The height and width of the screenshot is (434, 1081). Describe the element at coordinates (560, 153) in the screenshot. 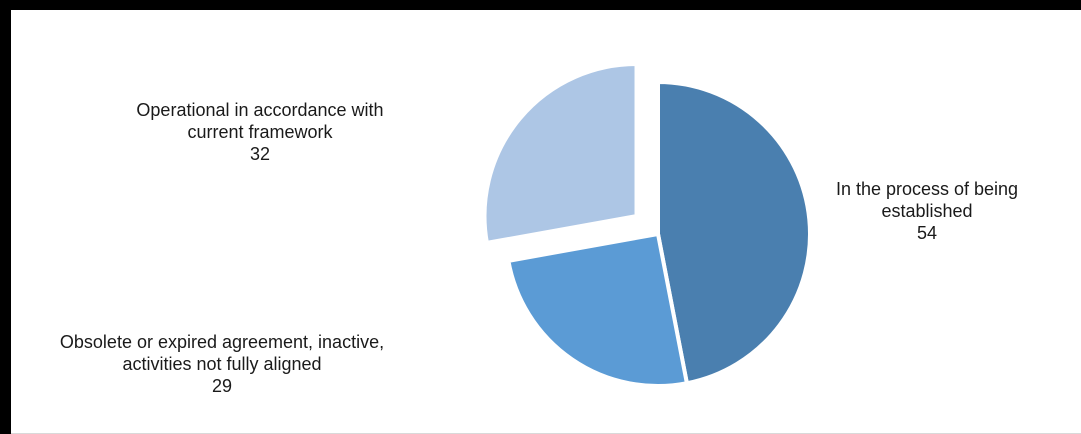

I see `pie-slice-operational` at that location.